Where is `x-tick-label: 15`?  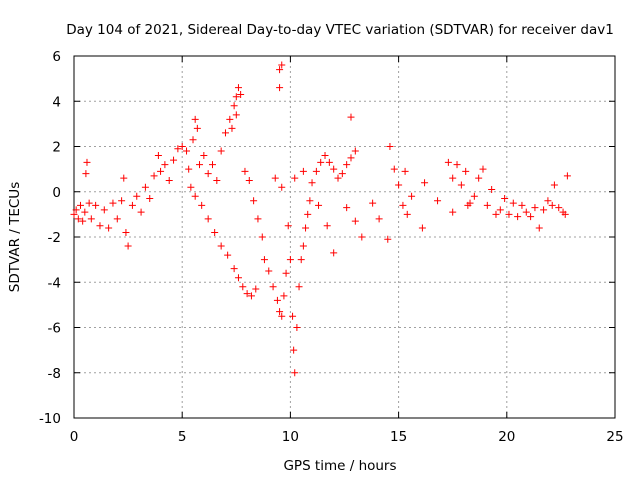
x-tick-label: 15 is located at coordinates (398, 437).